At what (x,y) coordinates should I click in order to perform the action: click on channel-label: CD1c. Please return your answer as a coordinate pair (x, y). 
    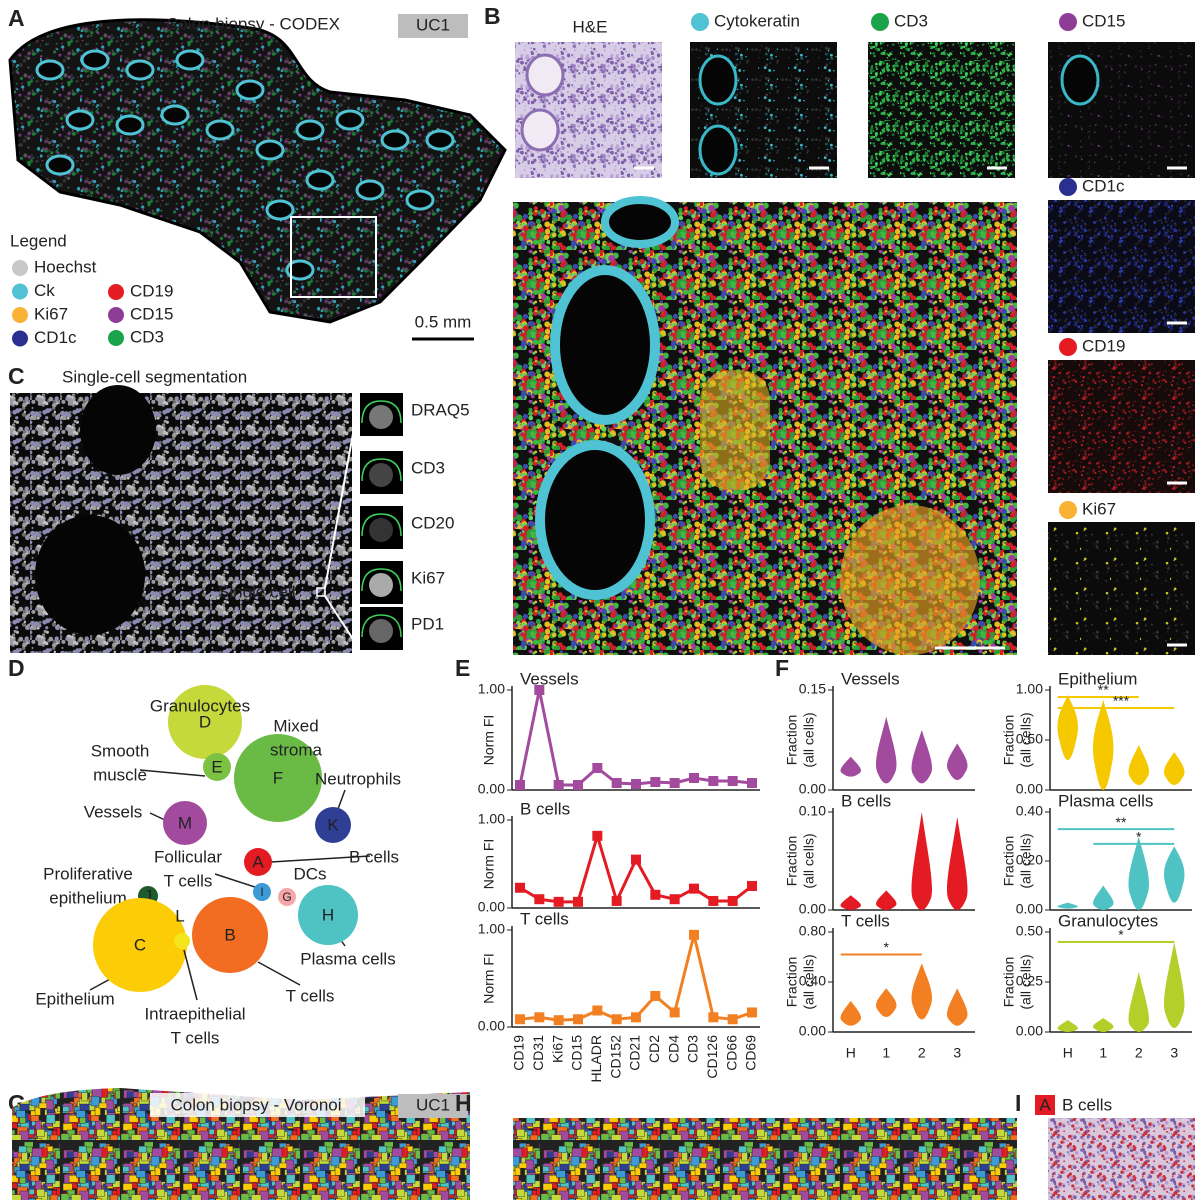
    Looking at the image, I should click on (1103, 185).